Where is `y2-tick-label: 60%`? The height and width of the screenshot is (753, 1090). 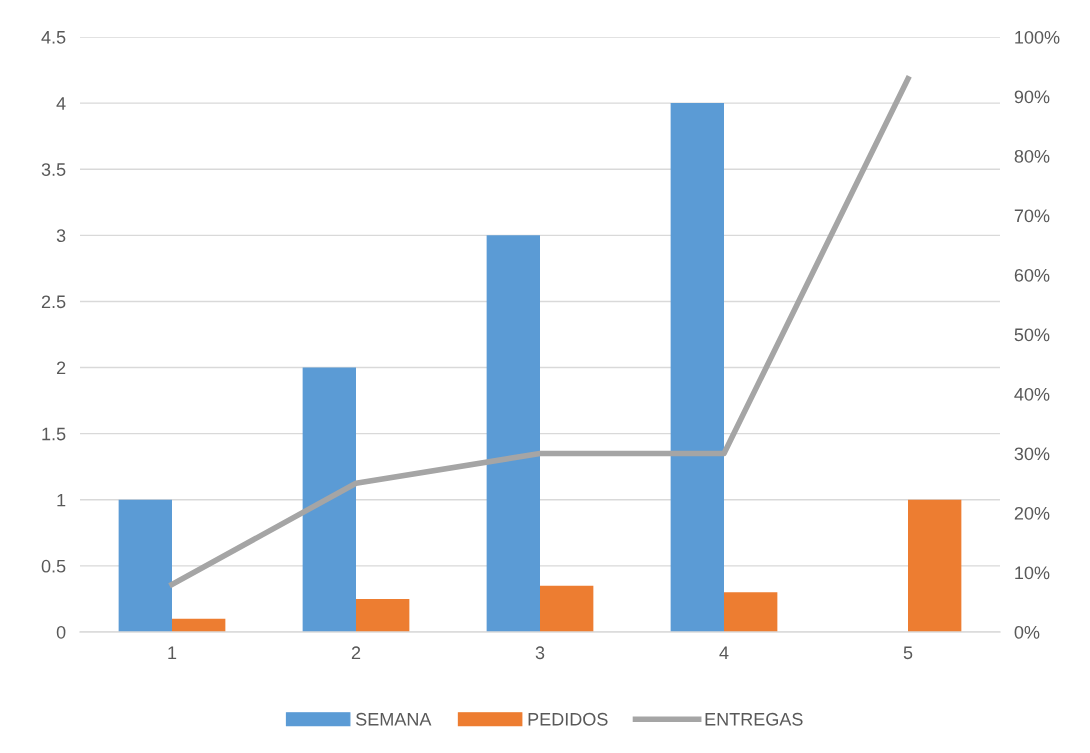 y2-tick-label: 60% is located at coordinates (1032, 275).